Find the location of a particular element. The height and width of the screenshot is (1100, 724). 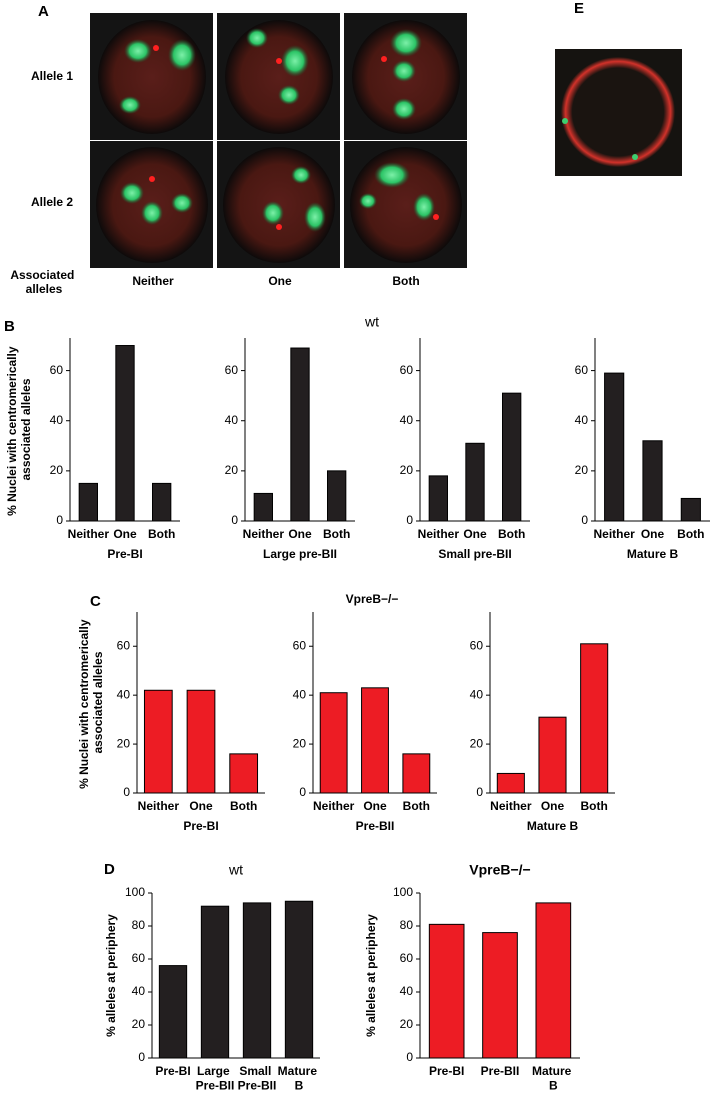

x-axis-label: Pre-BI is located at coordinates (200, 826).